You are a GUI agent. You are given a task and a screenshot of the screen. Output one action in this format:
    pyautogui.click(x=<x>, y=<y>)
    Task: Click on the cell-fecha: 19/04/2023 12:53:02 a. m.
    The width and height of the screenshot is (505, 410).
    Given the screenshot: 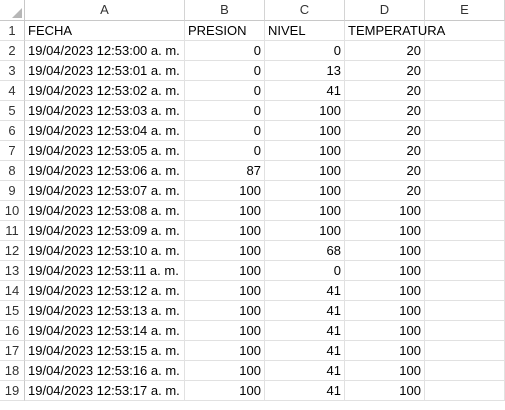 What is the action you would take?
    pyautogui.click(x=105, y=91)
    